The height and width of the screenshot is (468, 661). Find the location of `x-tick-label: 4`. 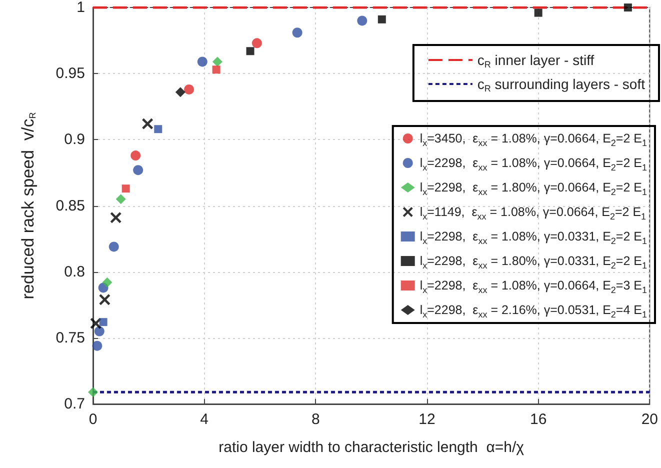

x-tick-label: 4 is located at coordinates (204, 419).